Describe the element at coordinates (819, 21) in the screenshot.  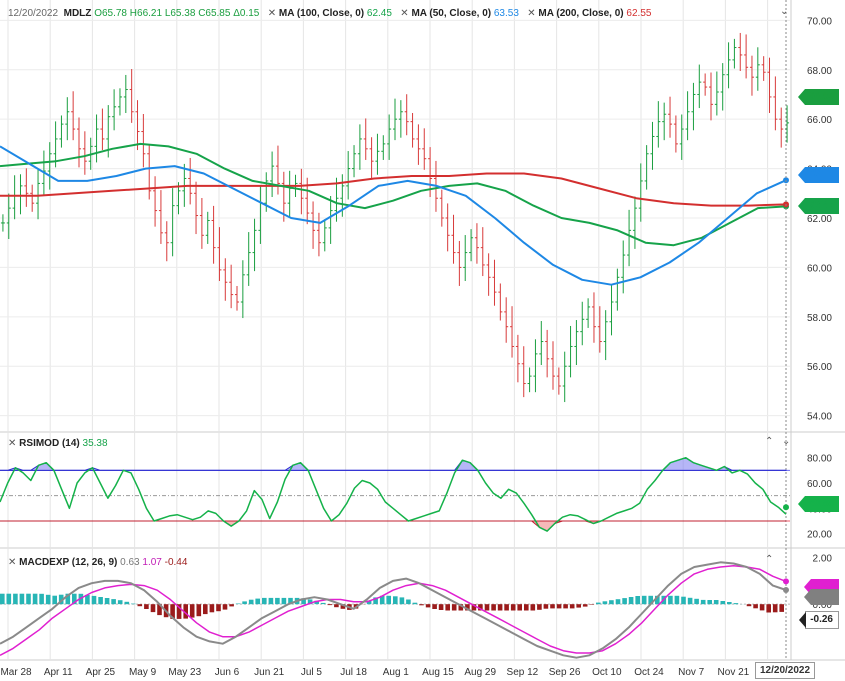
I see `y-tick-label: 70.00` at that location.